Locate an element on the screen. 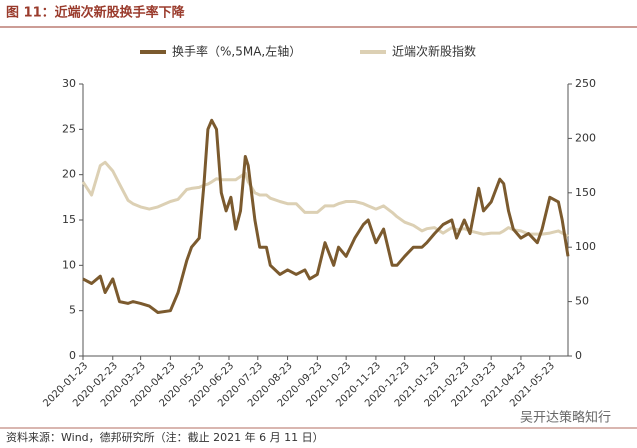 The width and height of the screenshot is (637, 448). y2-tick-label: 150 is located at coordinates (585, 192).